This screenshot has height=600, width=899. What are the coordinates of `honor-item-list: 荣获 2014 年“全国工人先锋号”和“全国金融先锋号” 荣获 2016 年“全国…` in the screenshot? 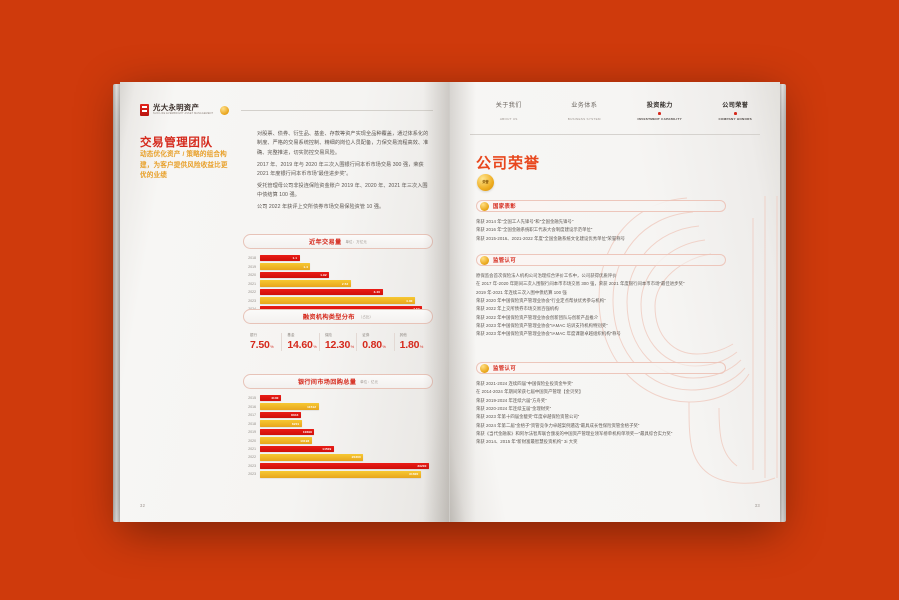 It's located at (615, 230).